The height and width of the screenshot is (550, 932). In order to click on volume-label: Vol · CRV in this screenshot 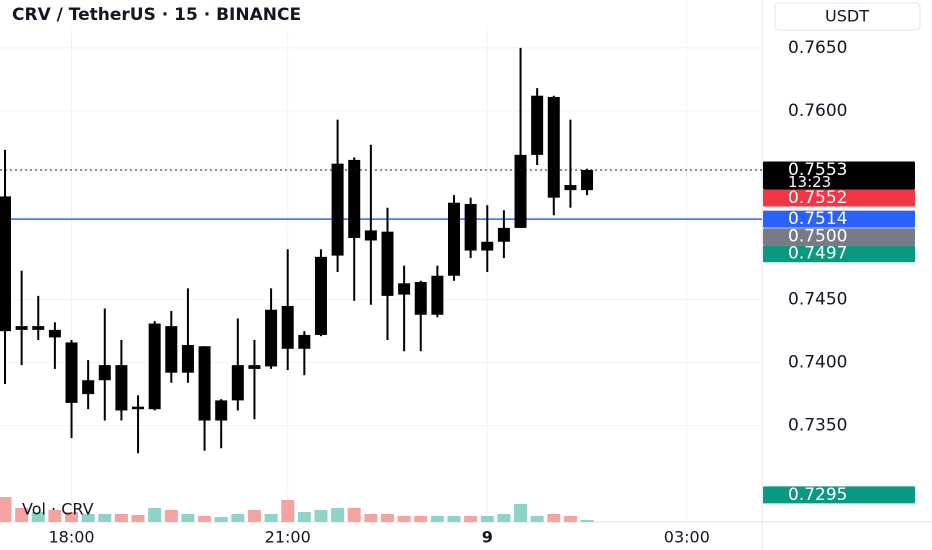, I will do `click(58, 509)`.